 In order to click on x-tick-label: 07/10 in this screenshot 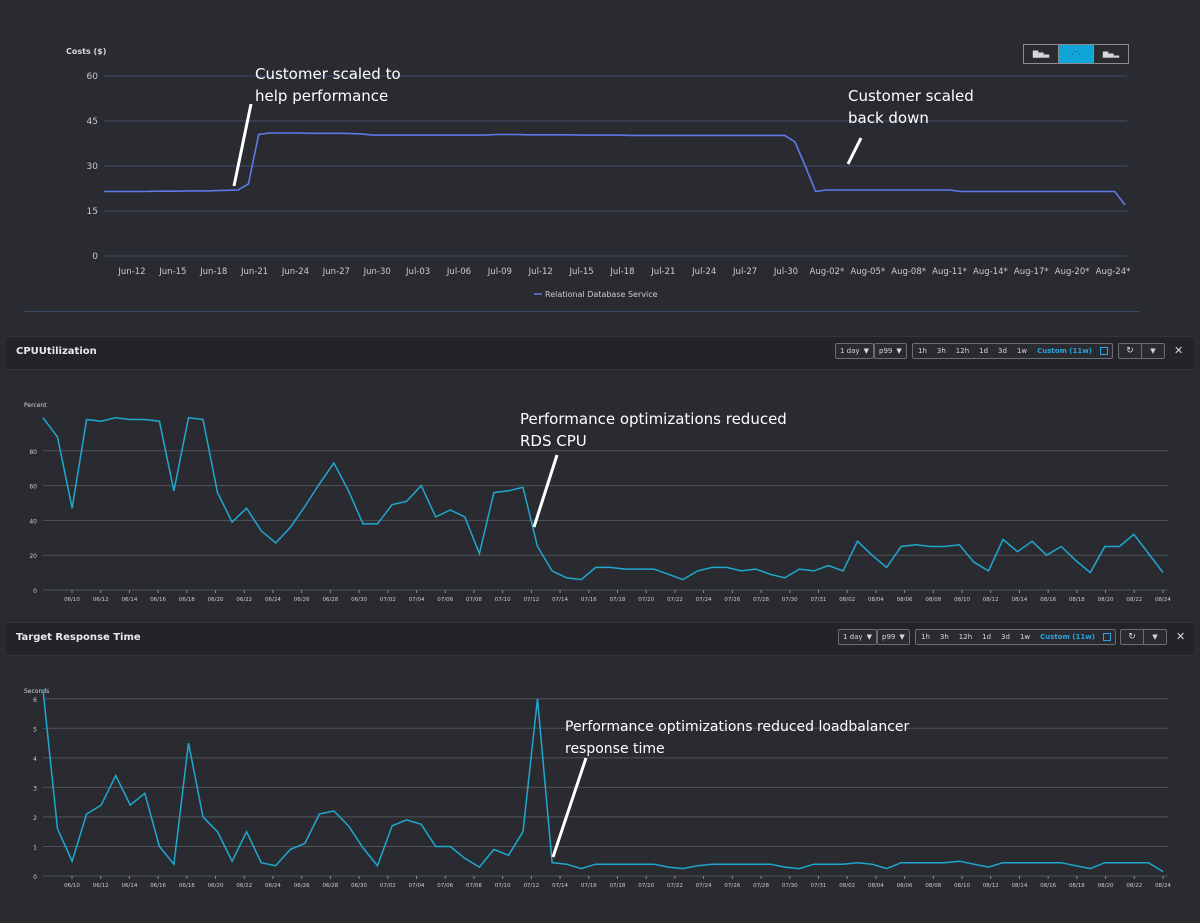, I will do `click(503, 886)`.